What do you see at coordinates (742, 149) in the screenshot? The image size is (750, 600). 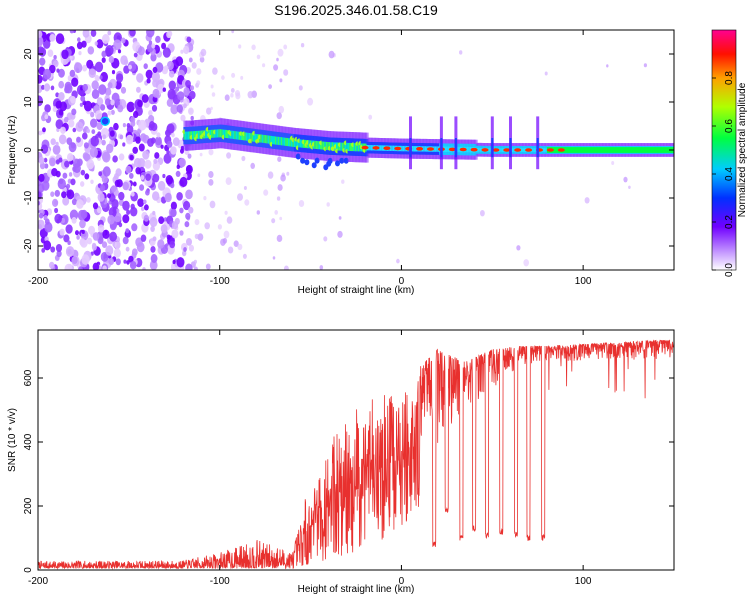 I see `colorbar-label: Normalized spectral amplitude` at bounding box center [742, 149].